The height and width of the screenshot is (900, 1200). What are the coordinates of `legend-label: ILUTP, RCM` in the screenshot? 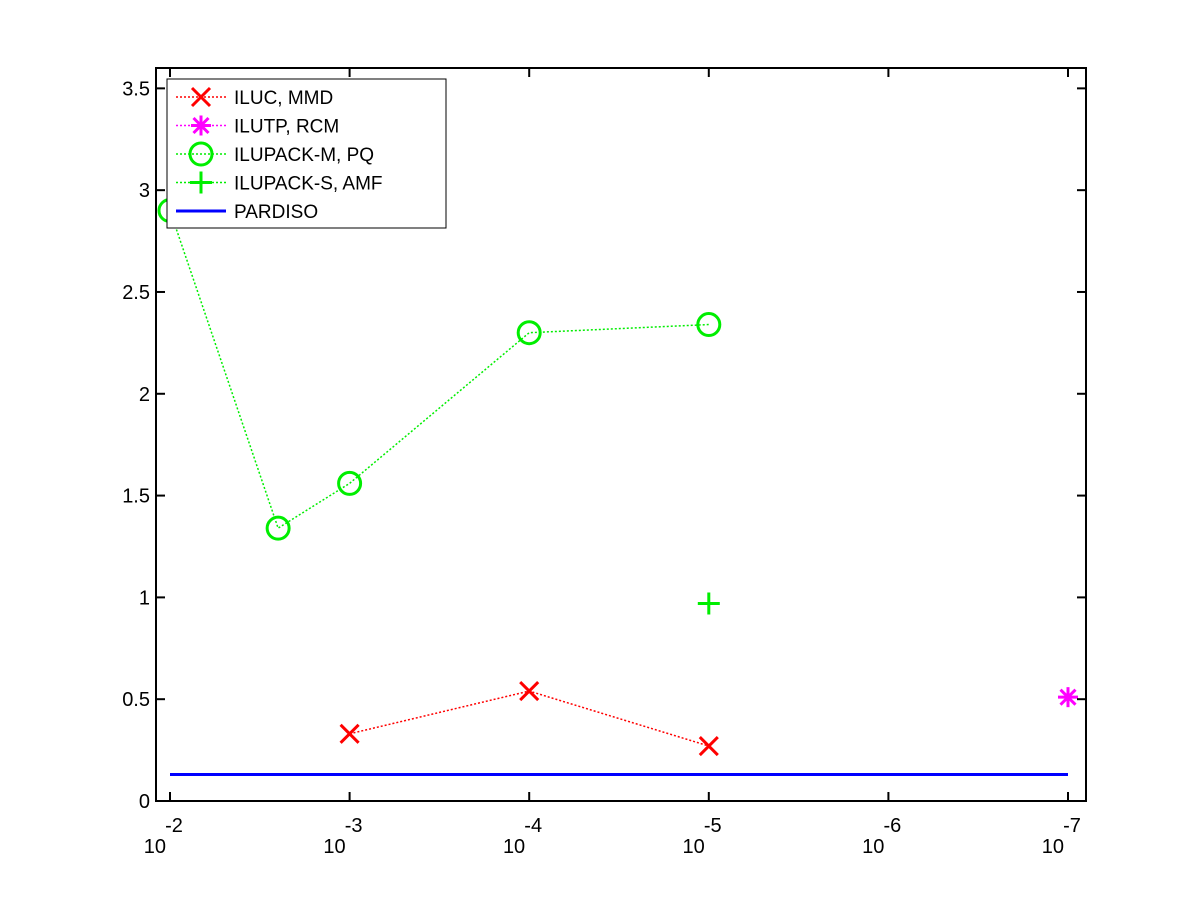 It's located at (286, 127).